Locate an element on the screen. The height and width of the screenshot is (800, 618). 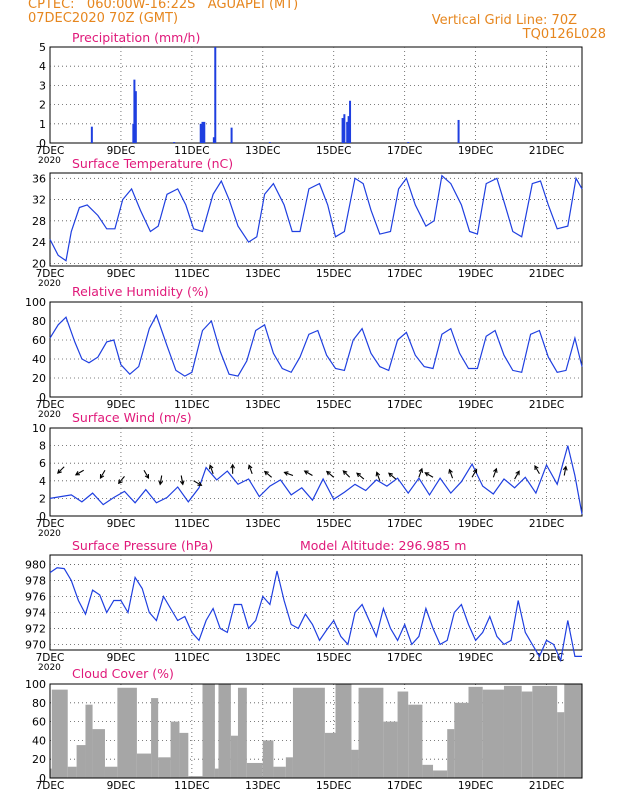
y-tick-label: 36 is located at coordinates (39, 178).